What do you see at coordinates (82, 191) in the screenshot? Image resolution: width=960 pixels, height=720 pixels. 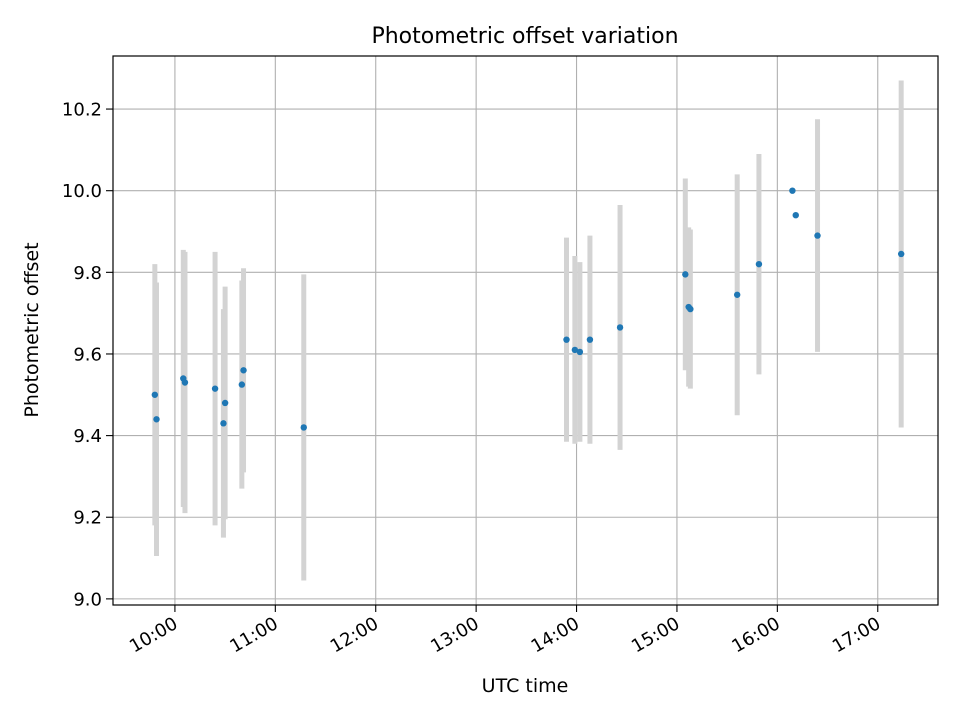 I see `y-tick-label: 10.0` at bounding box center [82, 191].